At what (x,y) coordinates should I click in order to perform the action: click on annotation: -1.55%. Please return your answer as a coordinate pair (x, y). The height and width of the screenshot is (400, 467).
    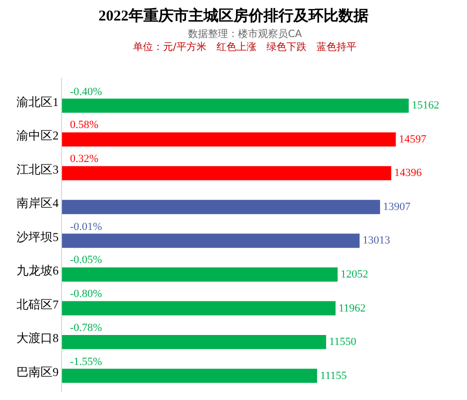
    Looking at the image, I should click on (86, 362).